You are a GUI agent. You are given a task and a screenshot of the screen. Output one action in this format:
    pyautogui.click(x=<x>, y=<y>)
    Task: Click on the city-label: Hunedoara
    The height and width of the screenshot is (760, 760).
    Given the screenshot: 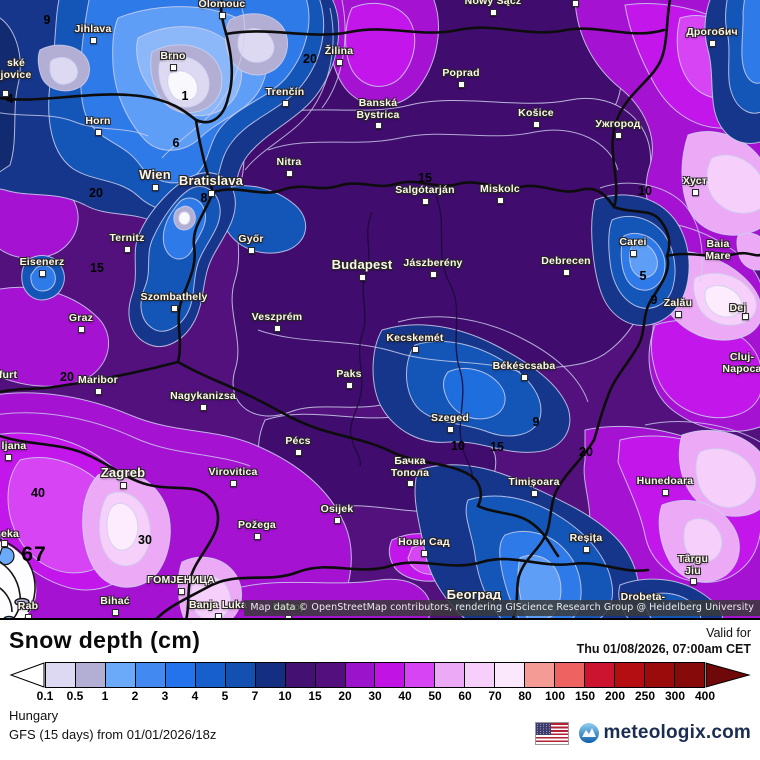 What is the action you would take?
    pyautogui.click(x=665, y=481)
    